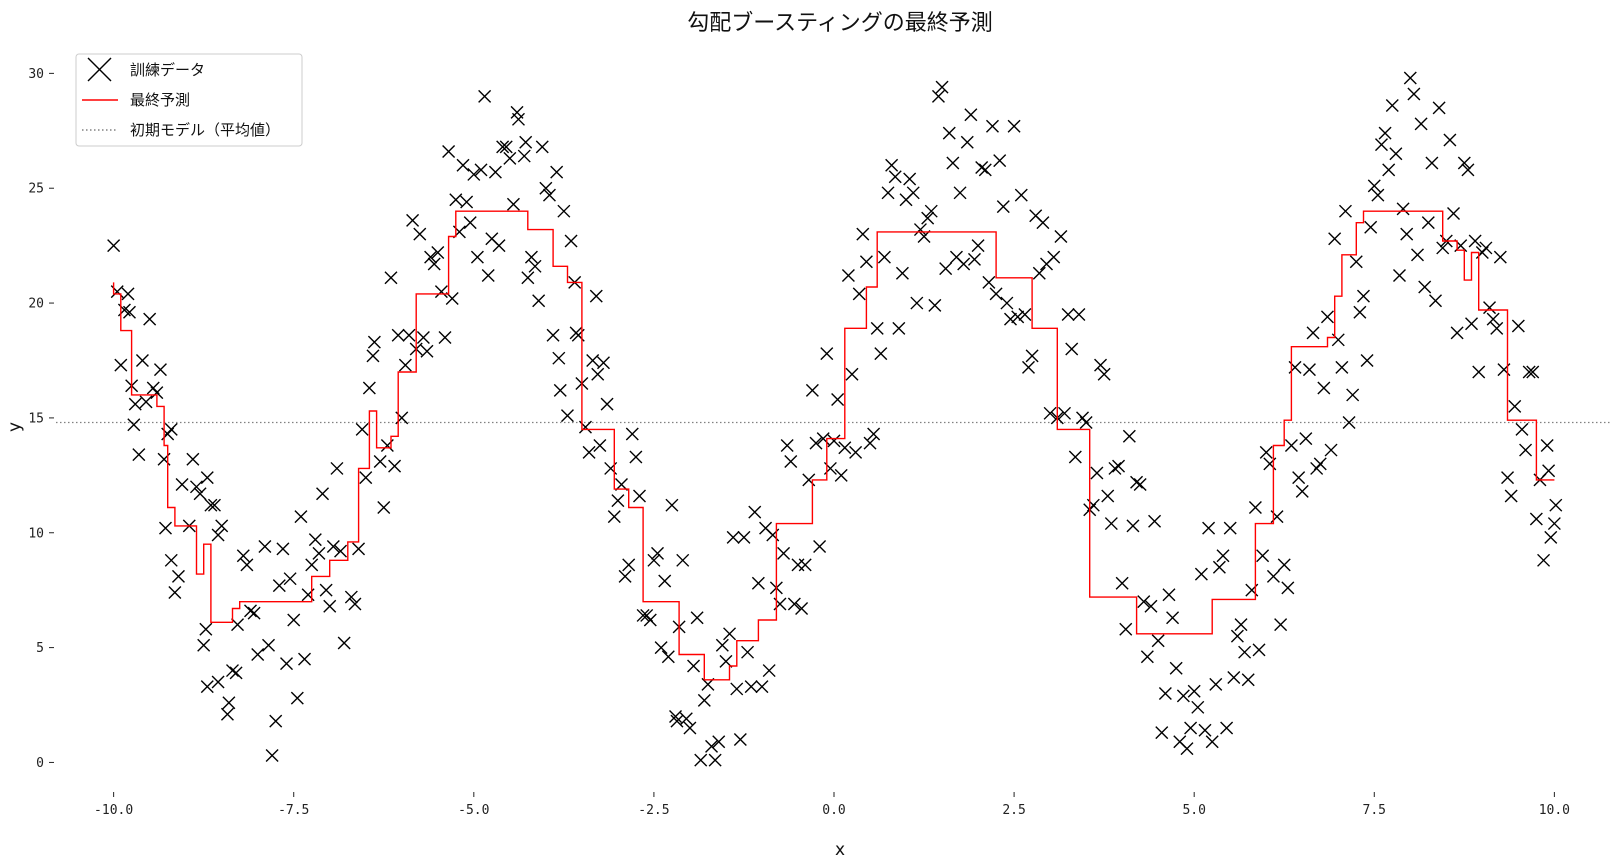 The height and width of the screenshot is (865, 1618). Describe the element at coordinates (293, 810) in the screenshot. I see `x-tick-label: -7.5` at that location.